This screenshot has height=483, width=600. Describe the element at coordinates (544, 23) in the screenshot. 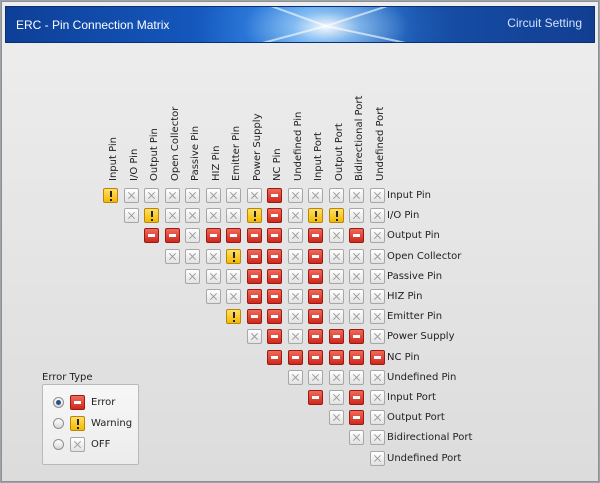

I see `circuit-setting-link: Circuit Setting` at that location.